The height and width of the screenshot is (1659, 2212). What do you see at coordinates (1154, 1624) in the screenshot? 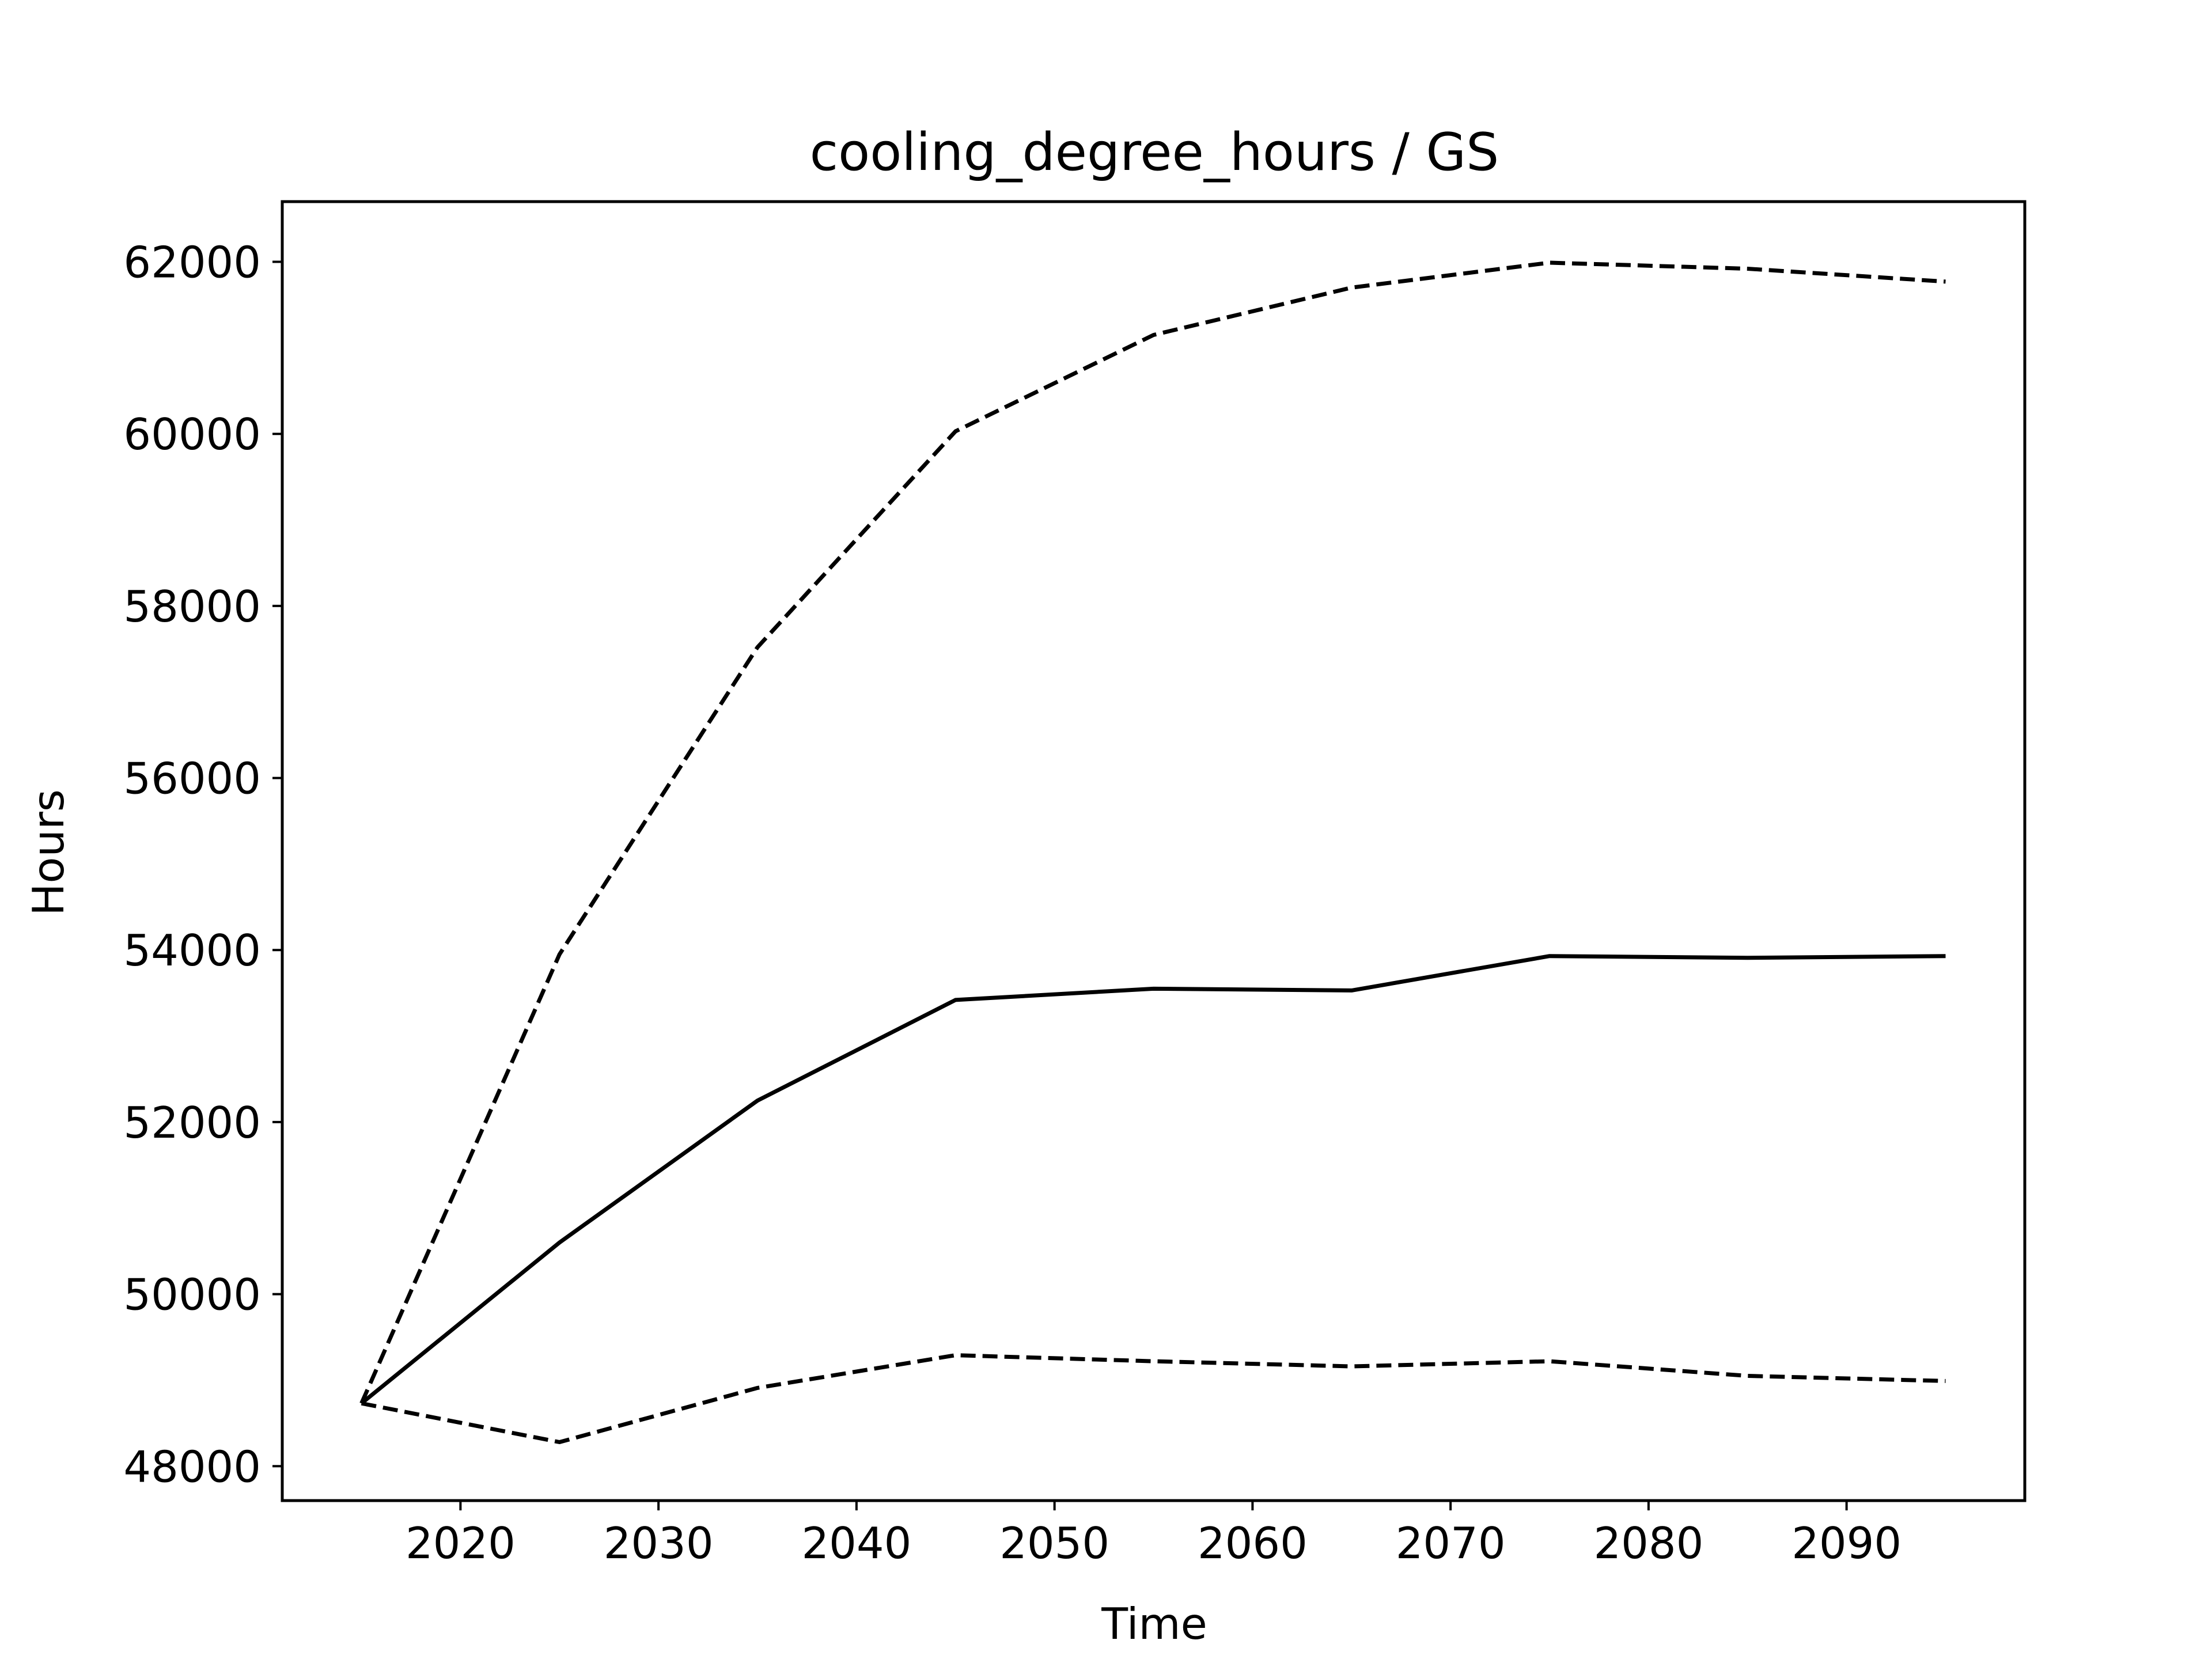
I see `x-axis-label: Time` at bounding box center [1154, 1624].